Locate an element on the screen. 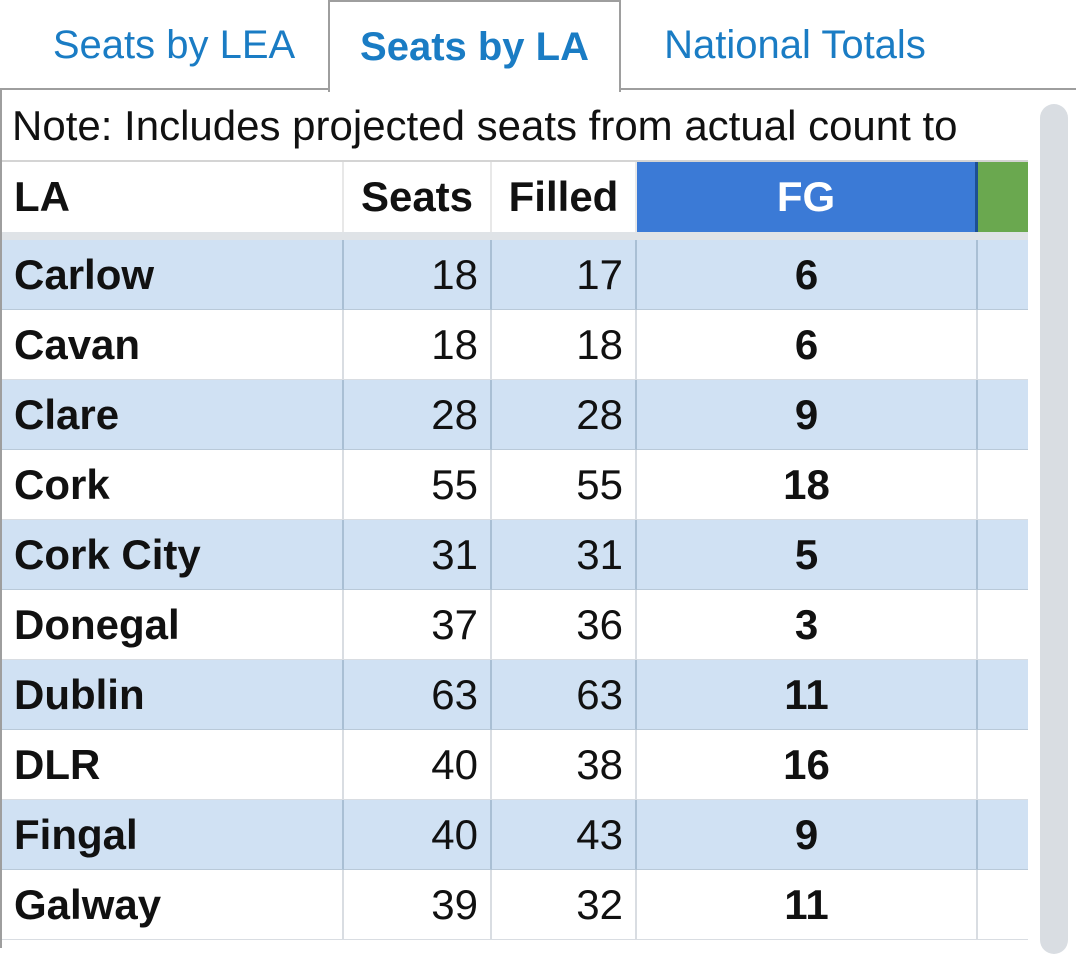 This screenshot has width=1076, height=954. cell-filled: 32 is located at coordinates (564, 905).